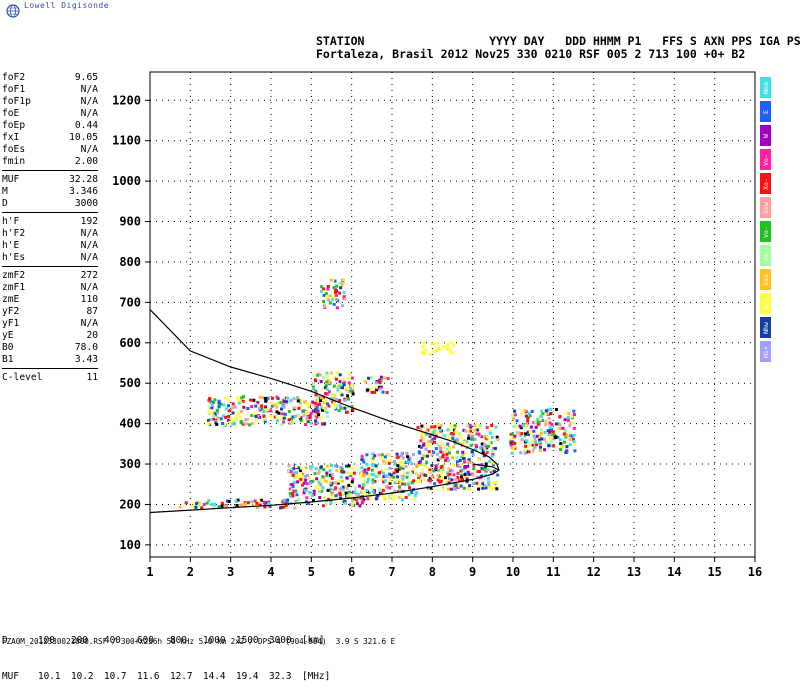  What do you see at coordinates (130, 262) in the screenshot?
I see `y-tick-label: 800` at bounding box center [130, 262].